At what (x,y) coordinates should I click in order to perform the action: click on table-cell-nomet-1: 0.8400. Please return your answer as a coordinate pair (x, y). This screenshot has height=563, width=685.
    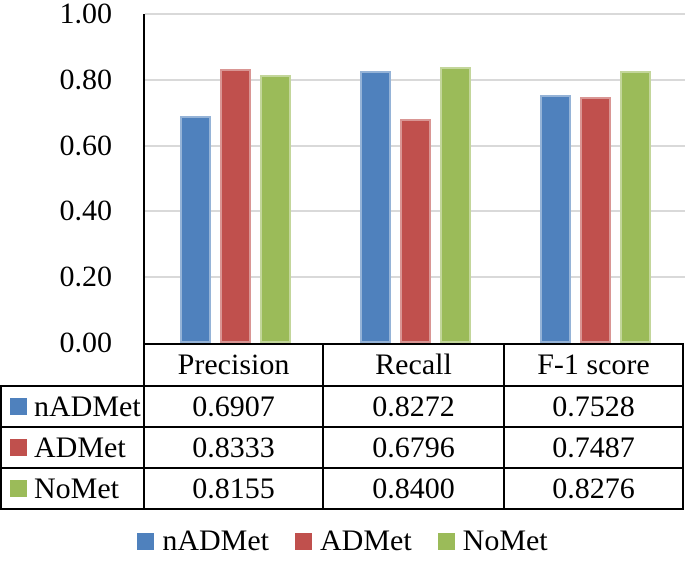
    Looking at the image, I should click on (413, 488).